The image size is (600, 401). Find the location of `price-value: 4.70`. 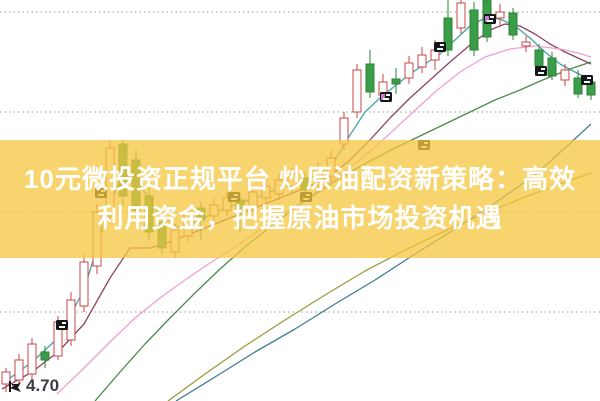

price-value: 4.70 is located at coordinates (43, 385).